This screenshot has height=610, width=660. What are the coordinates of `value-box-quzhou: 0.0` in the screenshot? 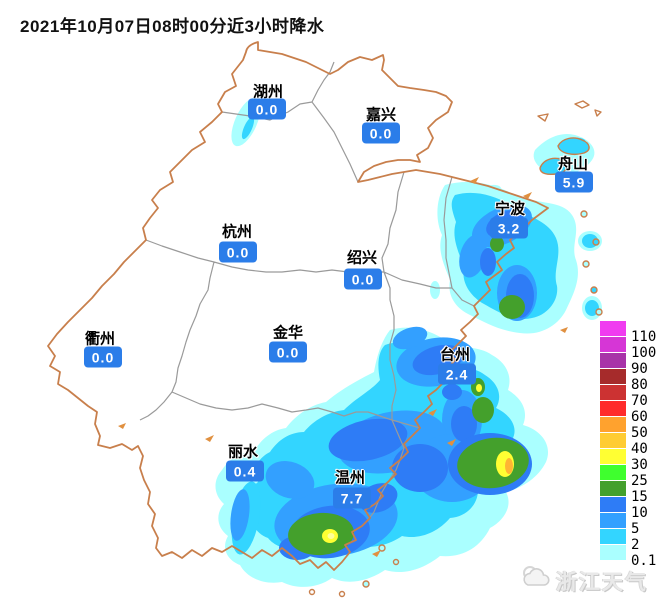 It's located at (103, 357).